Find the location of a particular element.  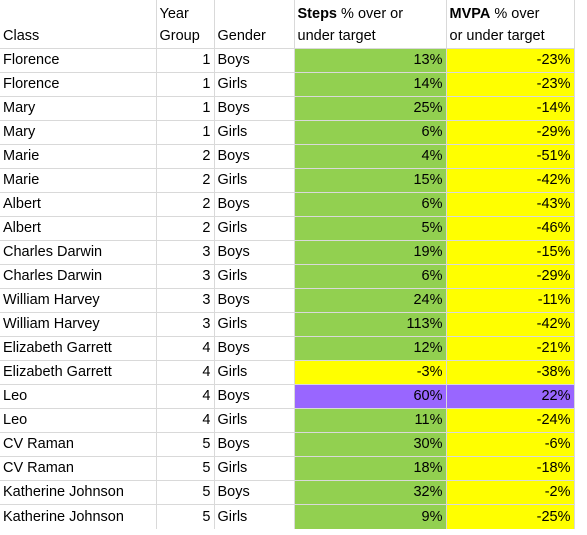

header-class: Class is located at coordinates (78, 24).